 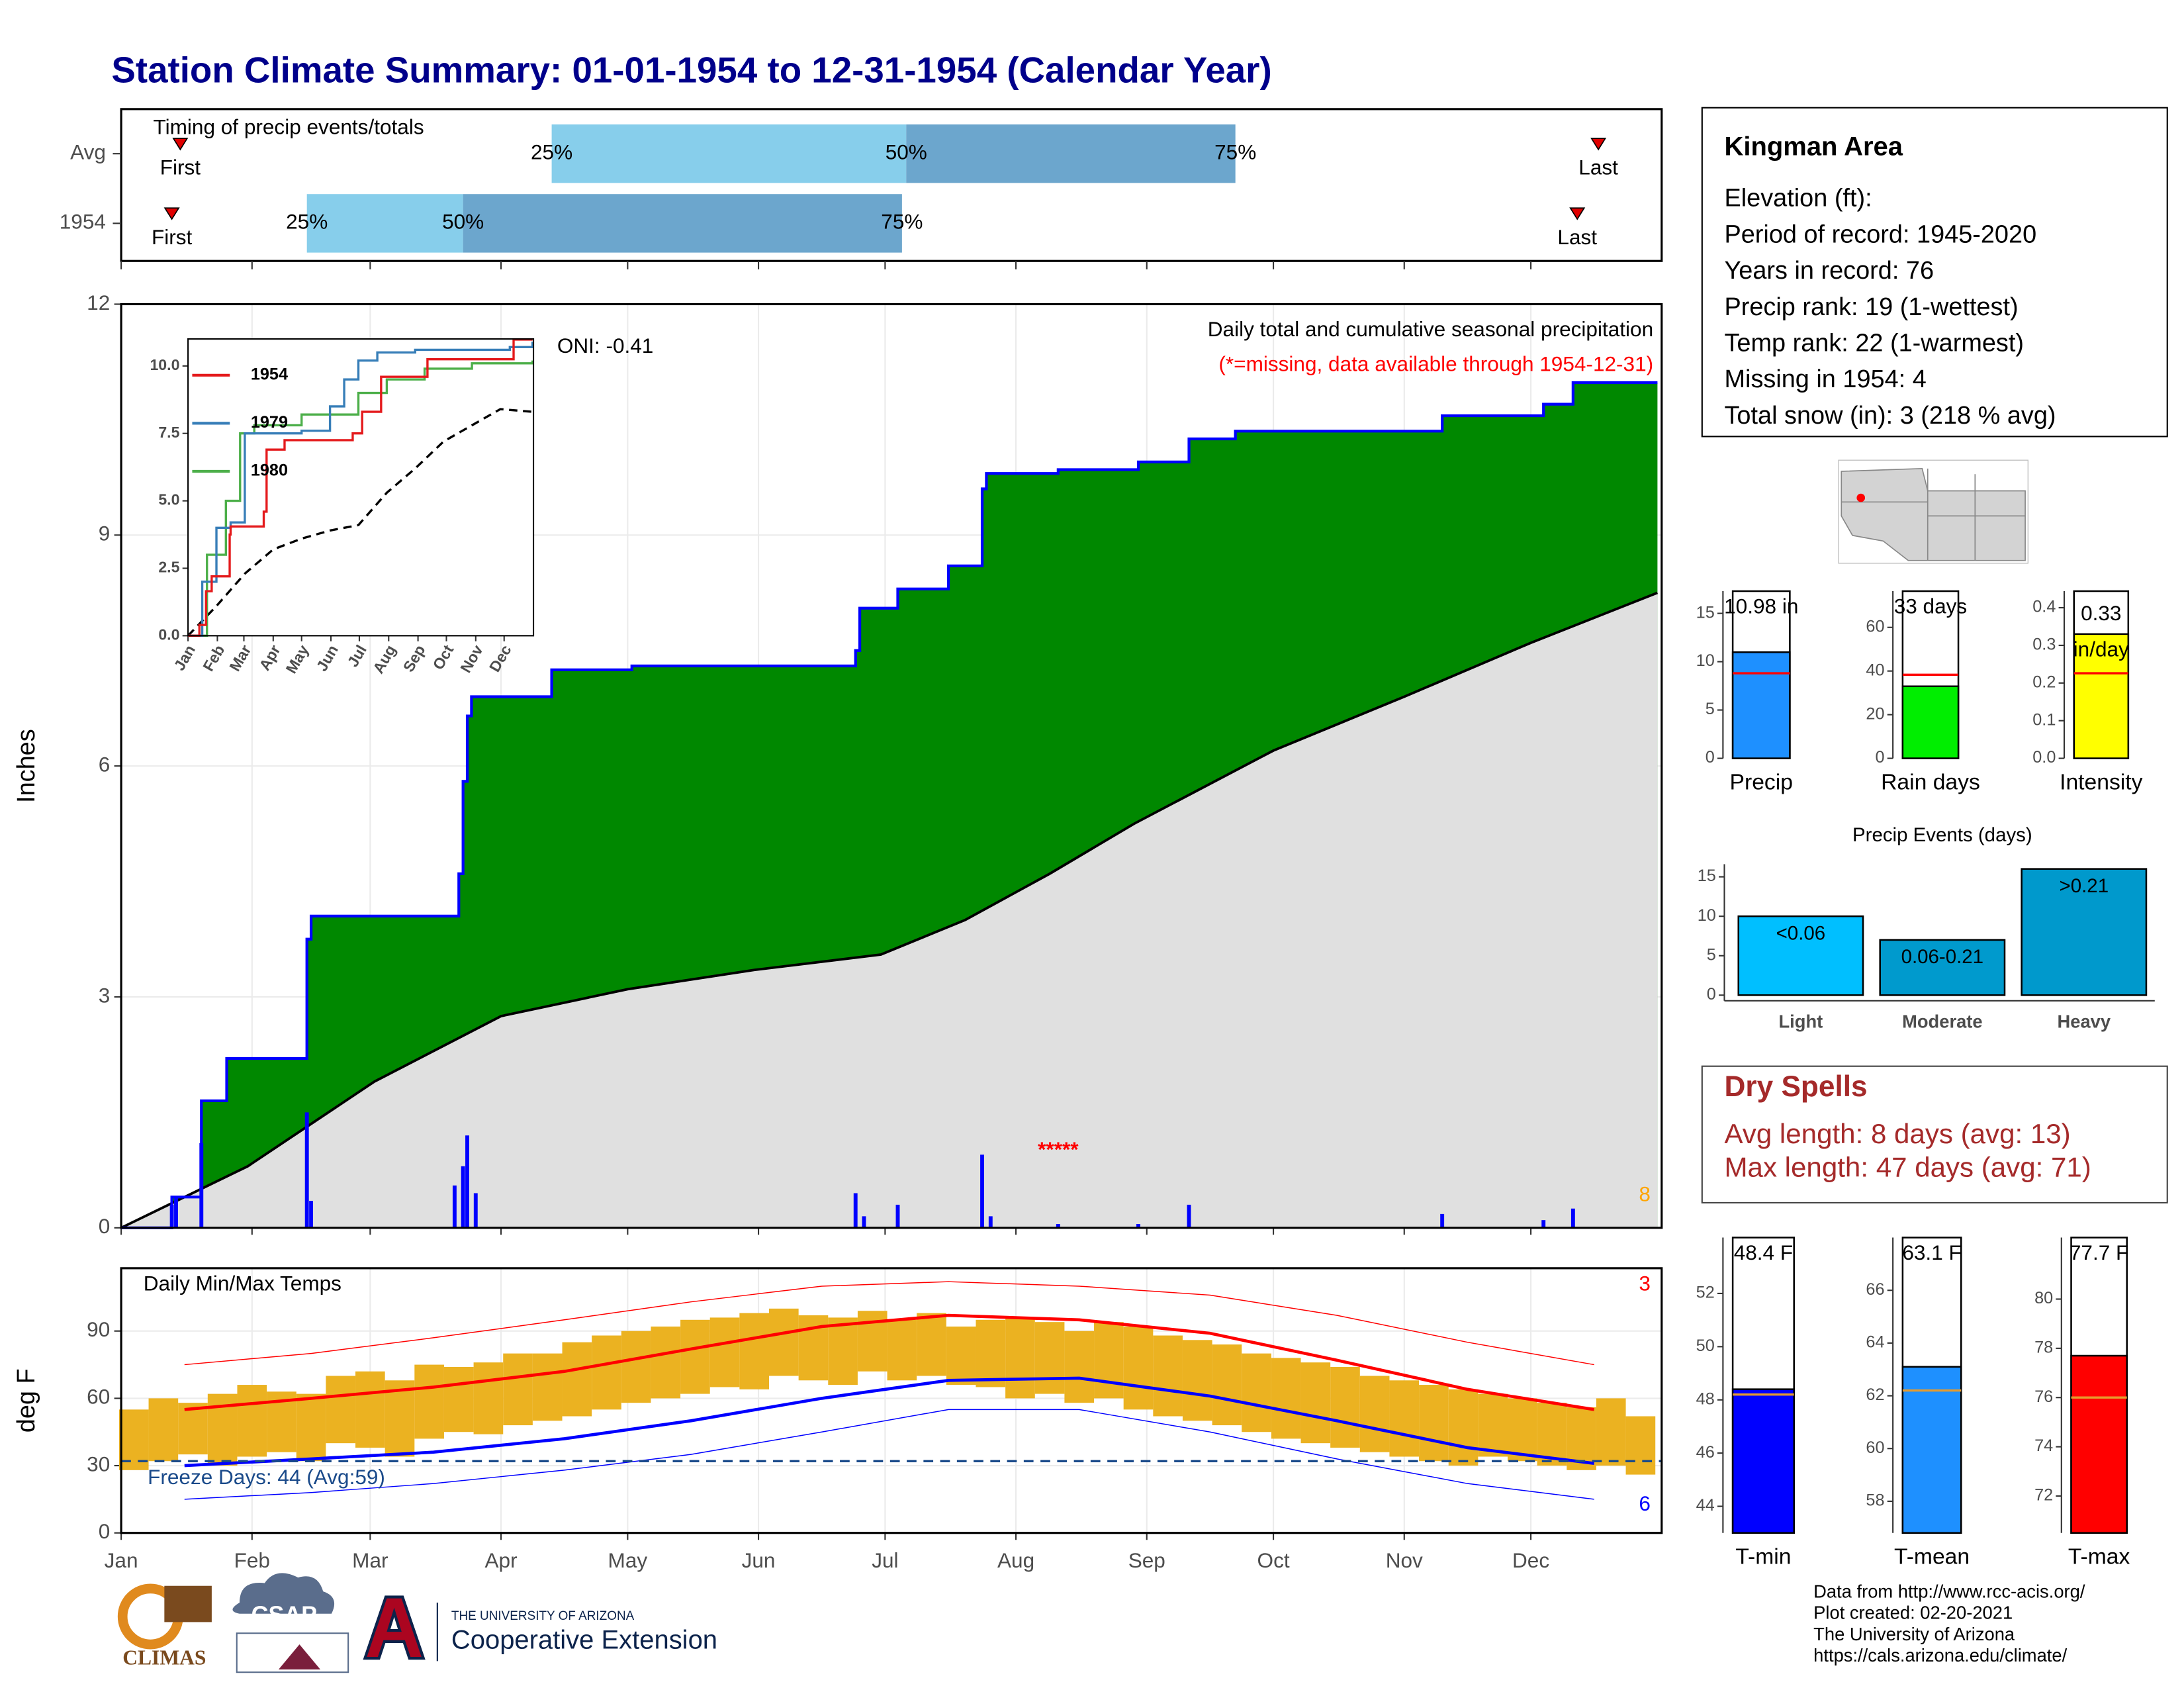 I want to click on info-line: Years in record: 76, so click(x=1829, y=271).